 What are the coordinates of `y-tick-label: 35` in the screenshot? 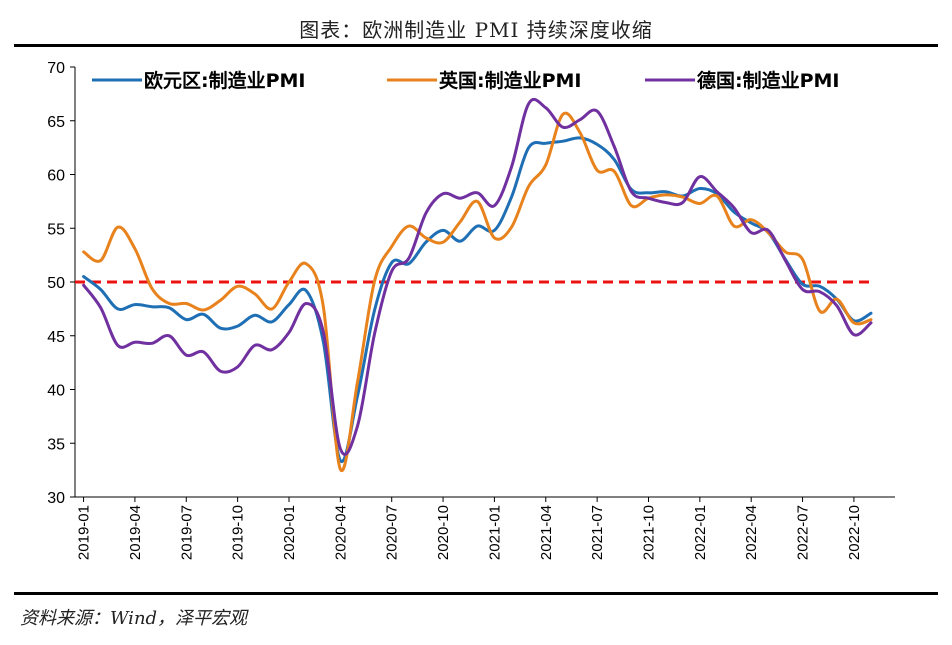 It's located at (56, 444).